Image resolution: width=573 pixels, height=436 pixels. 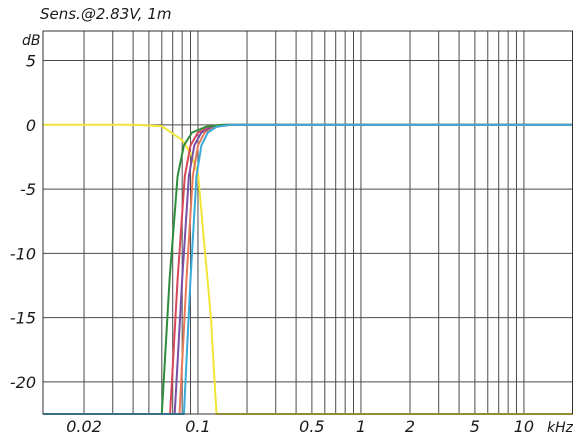 What do you see at coordinates (560, 428) in the screenshot?
I see `x-axis-unit-label: kHz` at bounding box center [560, 428].